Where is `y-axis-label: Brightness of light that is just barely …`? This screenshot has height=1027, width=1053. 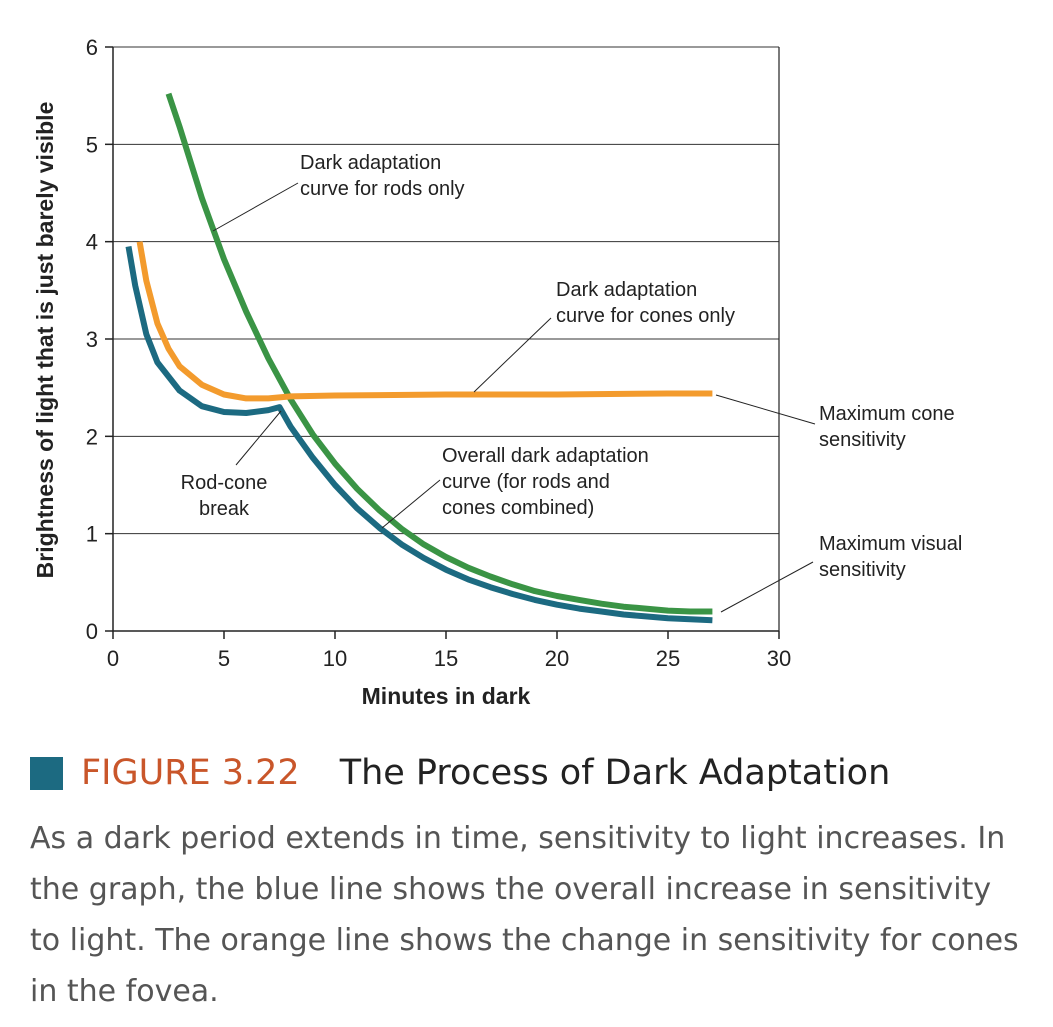 y-axis-label: Brightness of light that is just barely … is located at coordinates (45, 340).